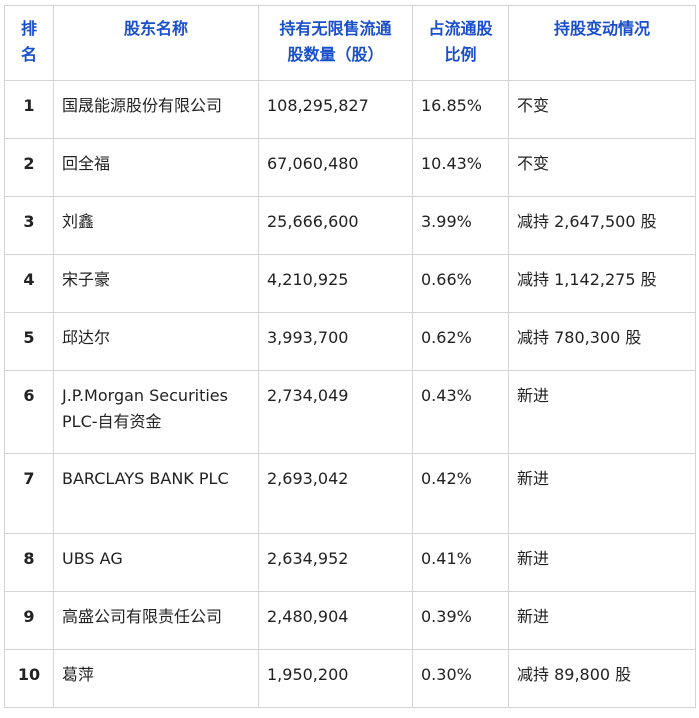  What do you see at coordinates (335, 412) in the screenshot?
I see `cell-shares: 2,734,049` at bounding box center [335, 412].